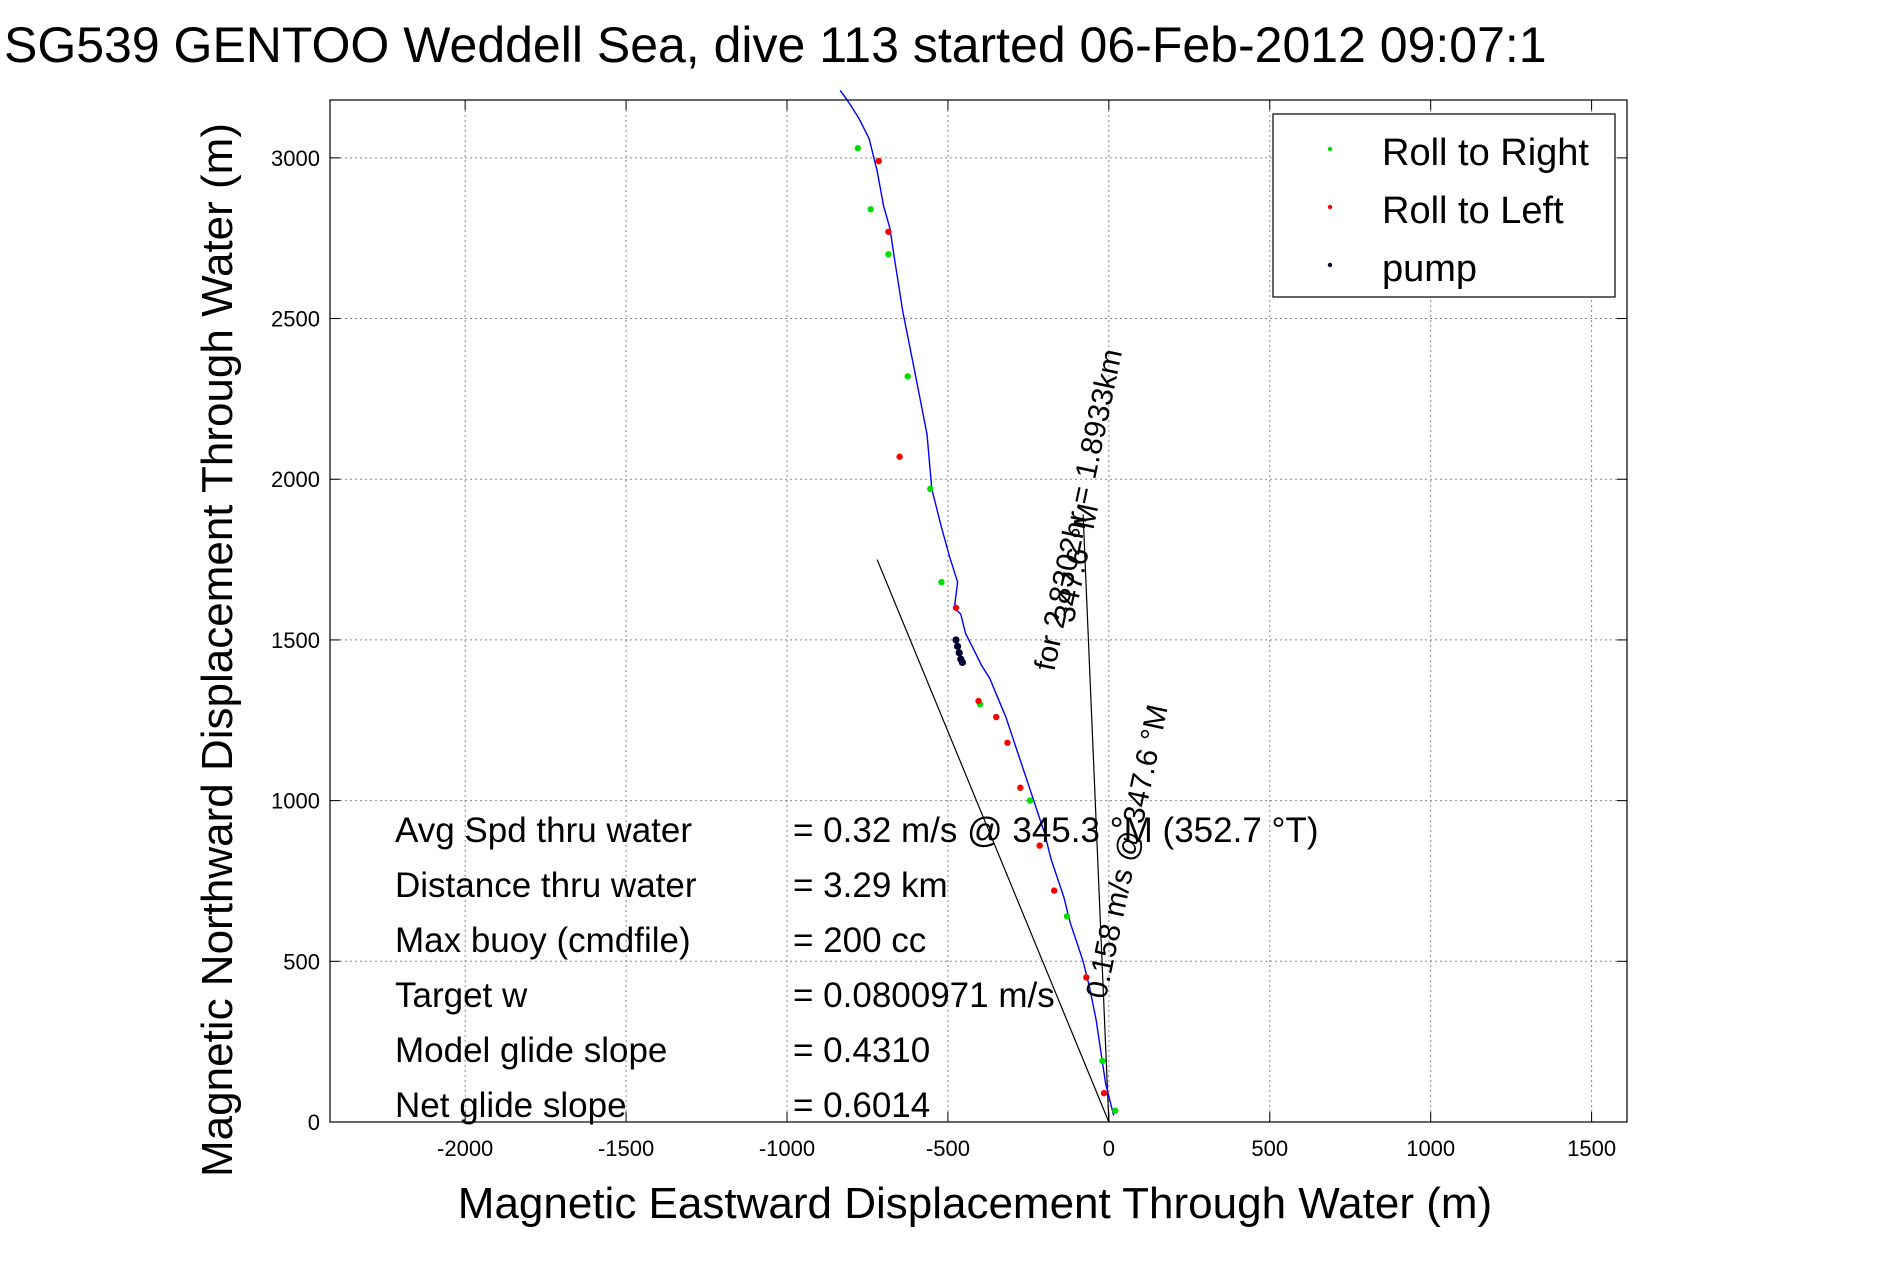 The image size is (1891, 1262). I want to click on y-tick-label: 3000, so click(295, 158).